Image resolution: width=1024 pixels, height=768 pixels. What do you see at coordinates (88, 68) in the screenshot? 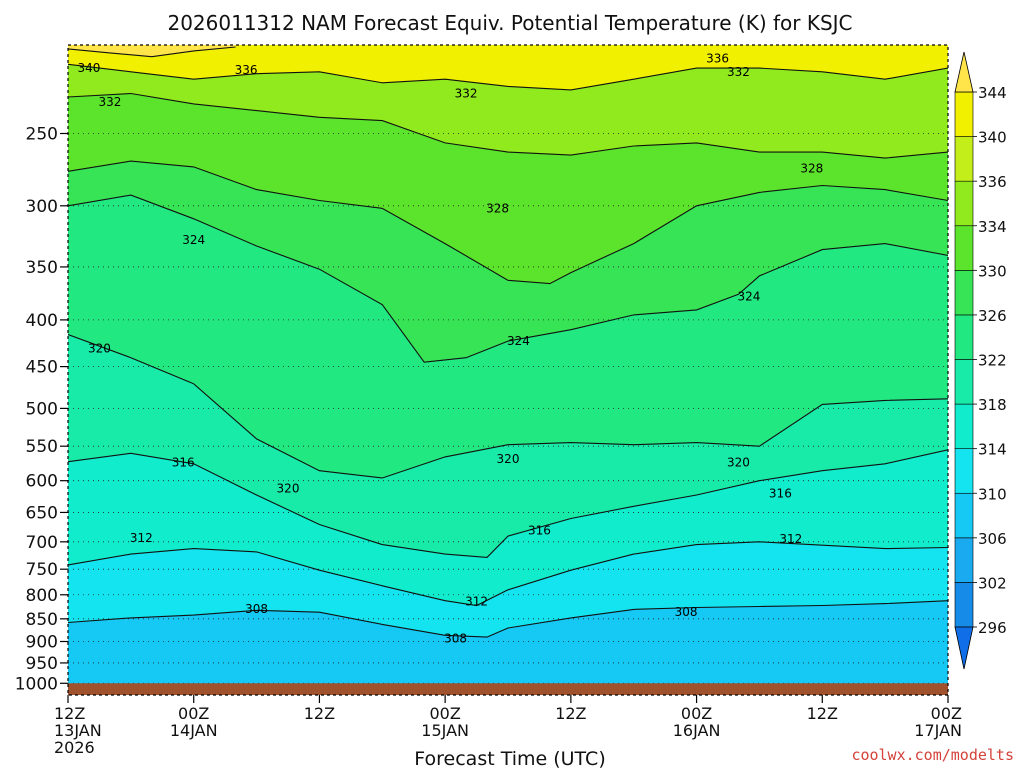
I see `contour-label-340: 340` at bounding box center [88, 68].